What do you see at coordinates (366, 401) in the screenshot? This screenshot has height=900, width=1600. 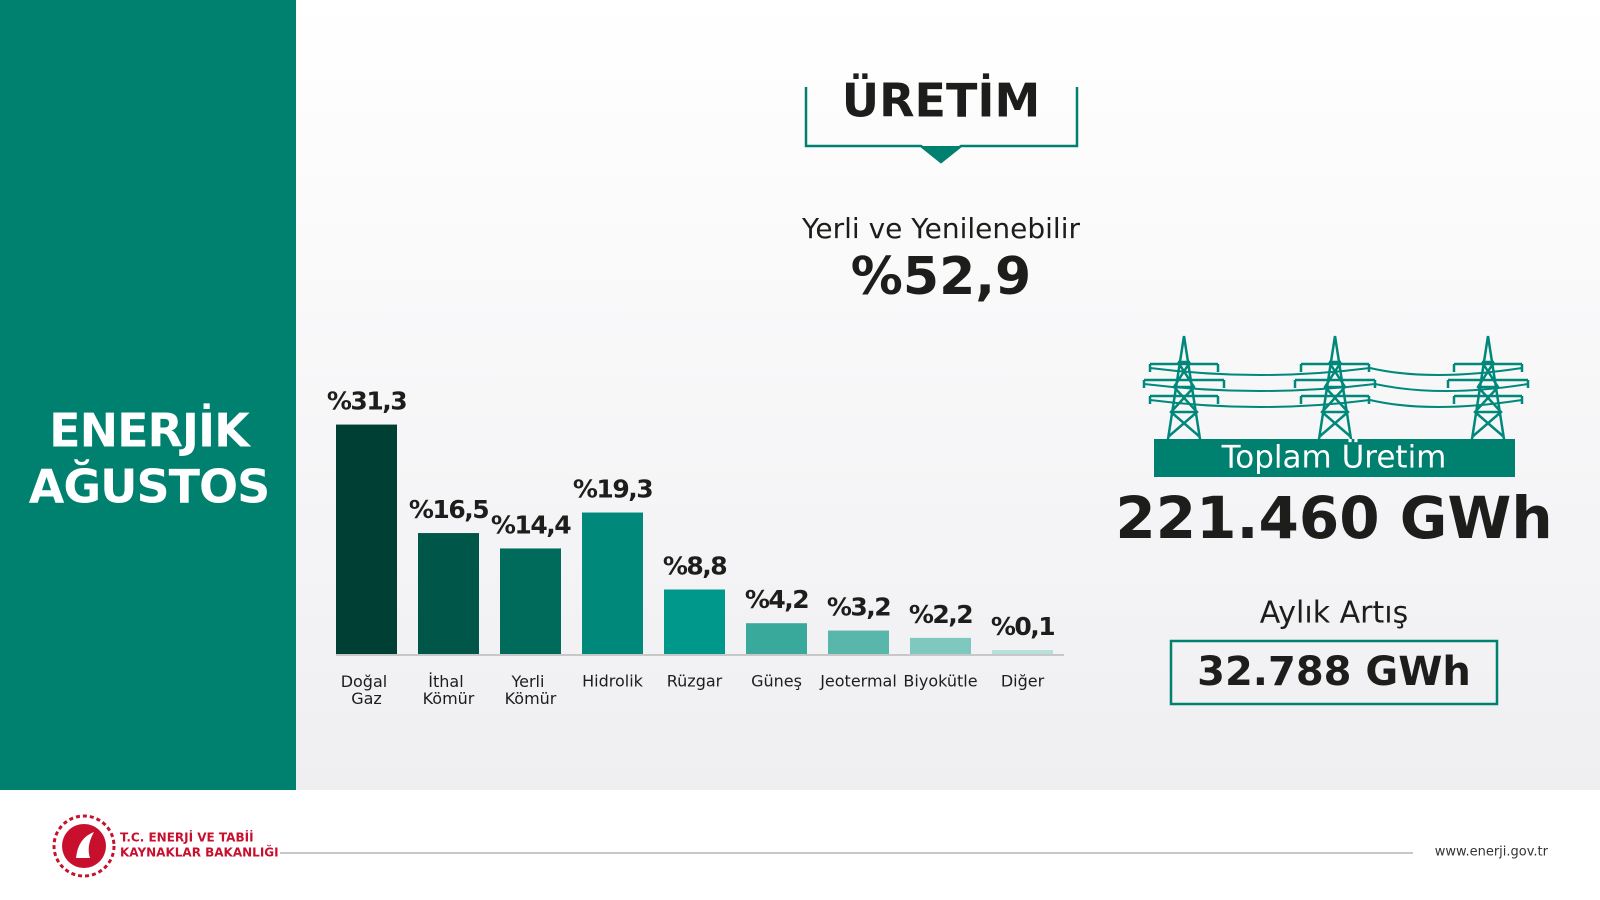 I see `value-label: %31,3` at bounding box center [366, 401].